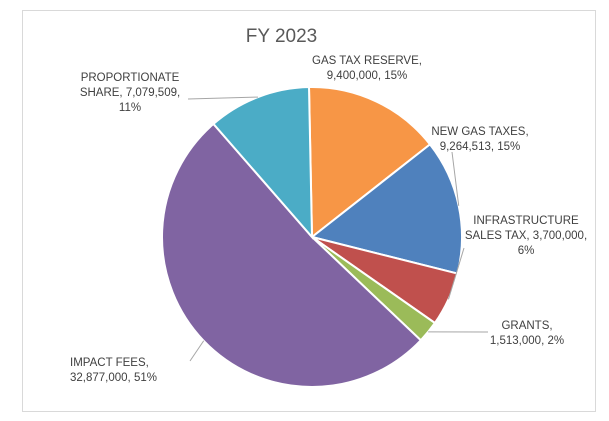 The width and height of the screenshot is (609, 421). What do you see at coordinates (526, 236) in the screenshot?
I see `data-label-infrastructure-sales-tax: INFRASTRUCTURE SALES TAX, 3,700,000, 6%` at bounding box center [526, 236].